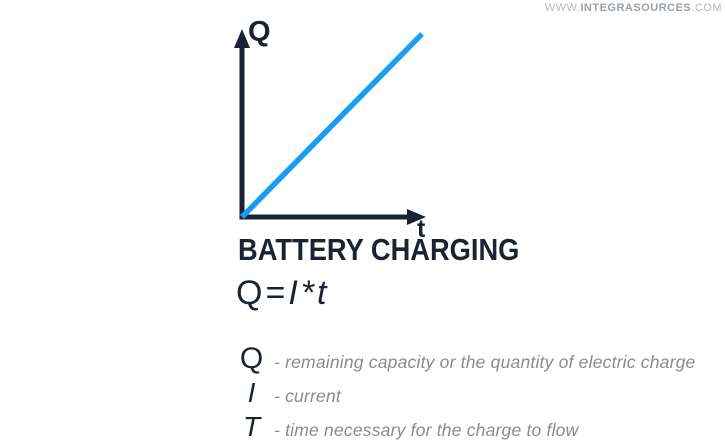  Describe the element at coordinates (259, 32) in the screenshot. I see `y-axis-label: Q` at that location.